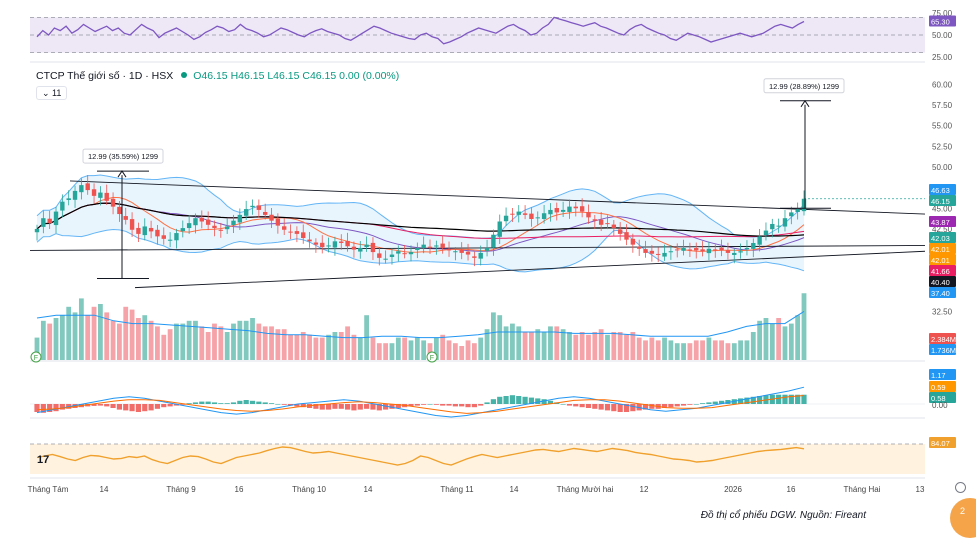 The height and width of the screenshot is (538, 976). I want to click on price-label: 41.66, so click(940, 271).